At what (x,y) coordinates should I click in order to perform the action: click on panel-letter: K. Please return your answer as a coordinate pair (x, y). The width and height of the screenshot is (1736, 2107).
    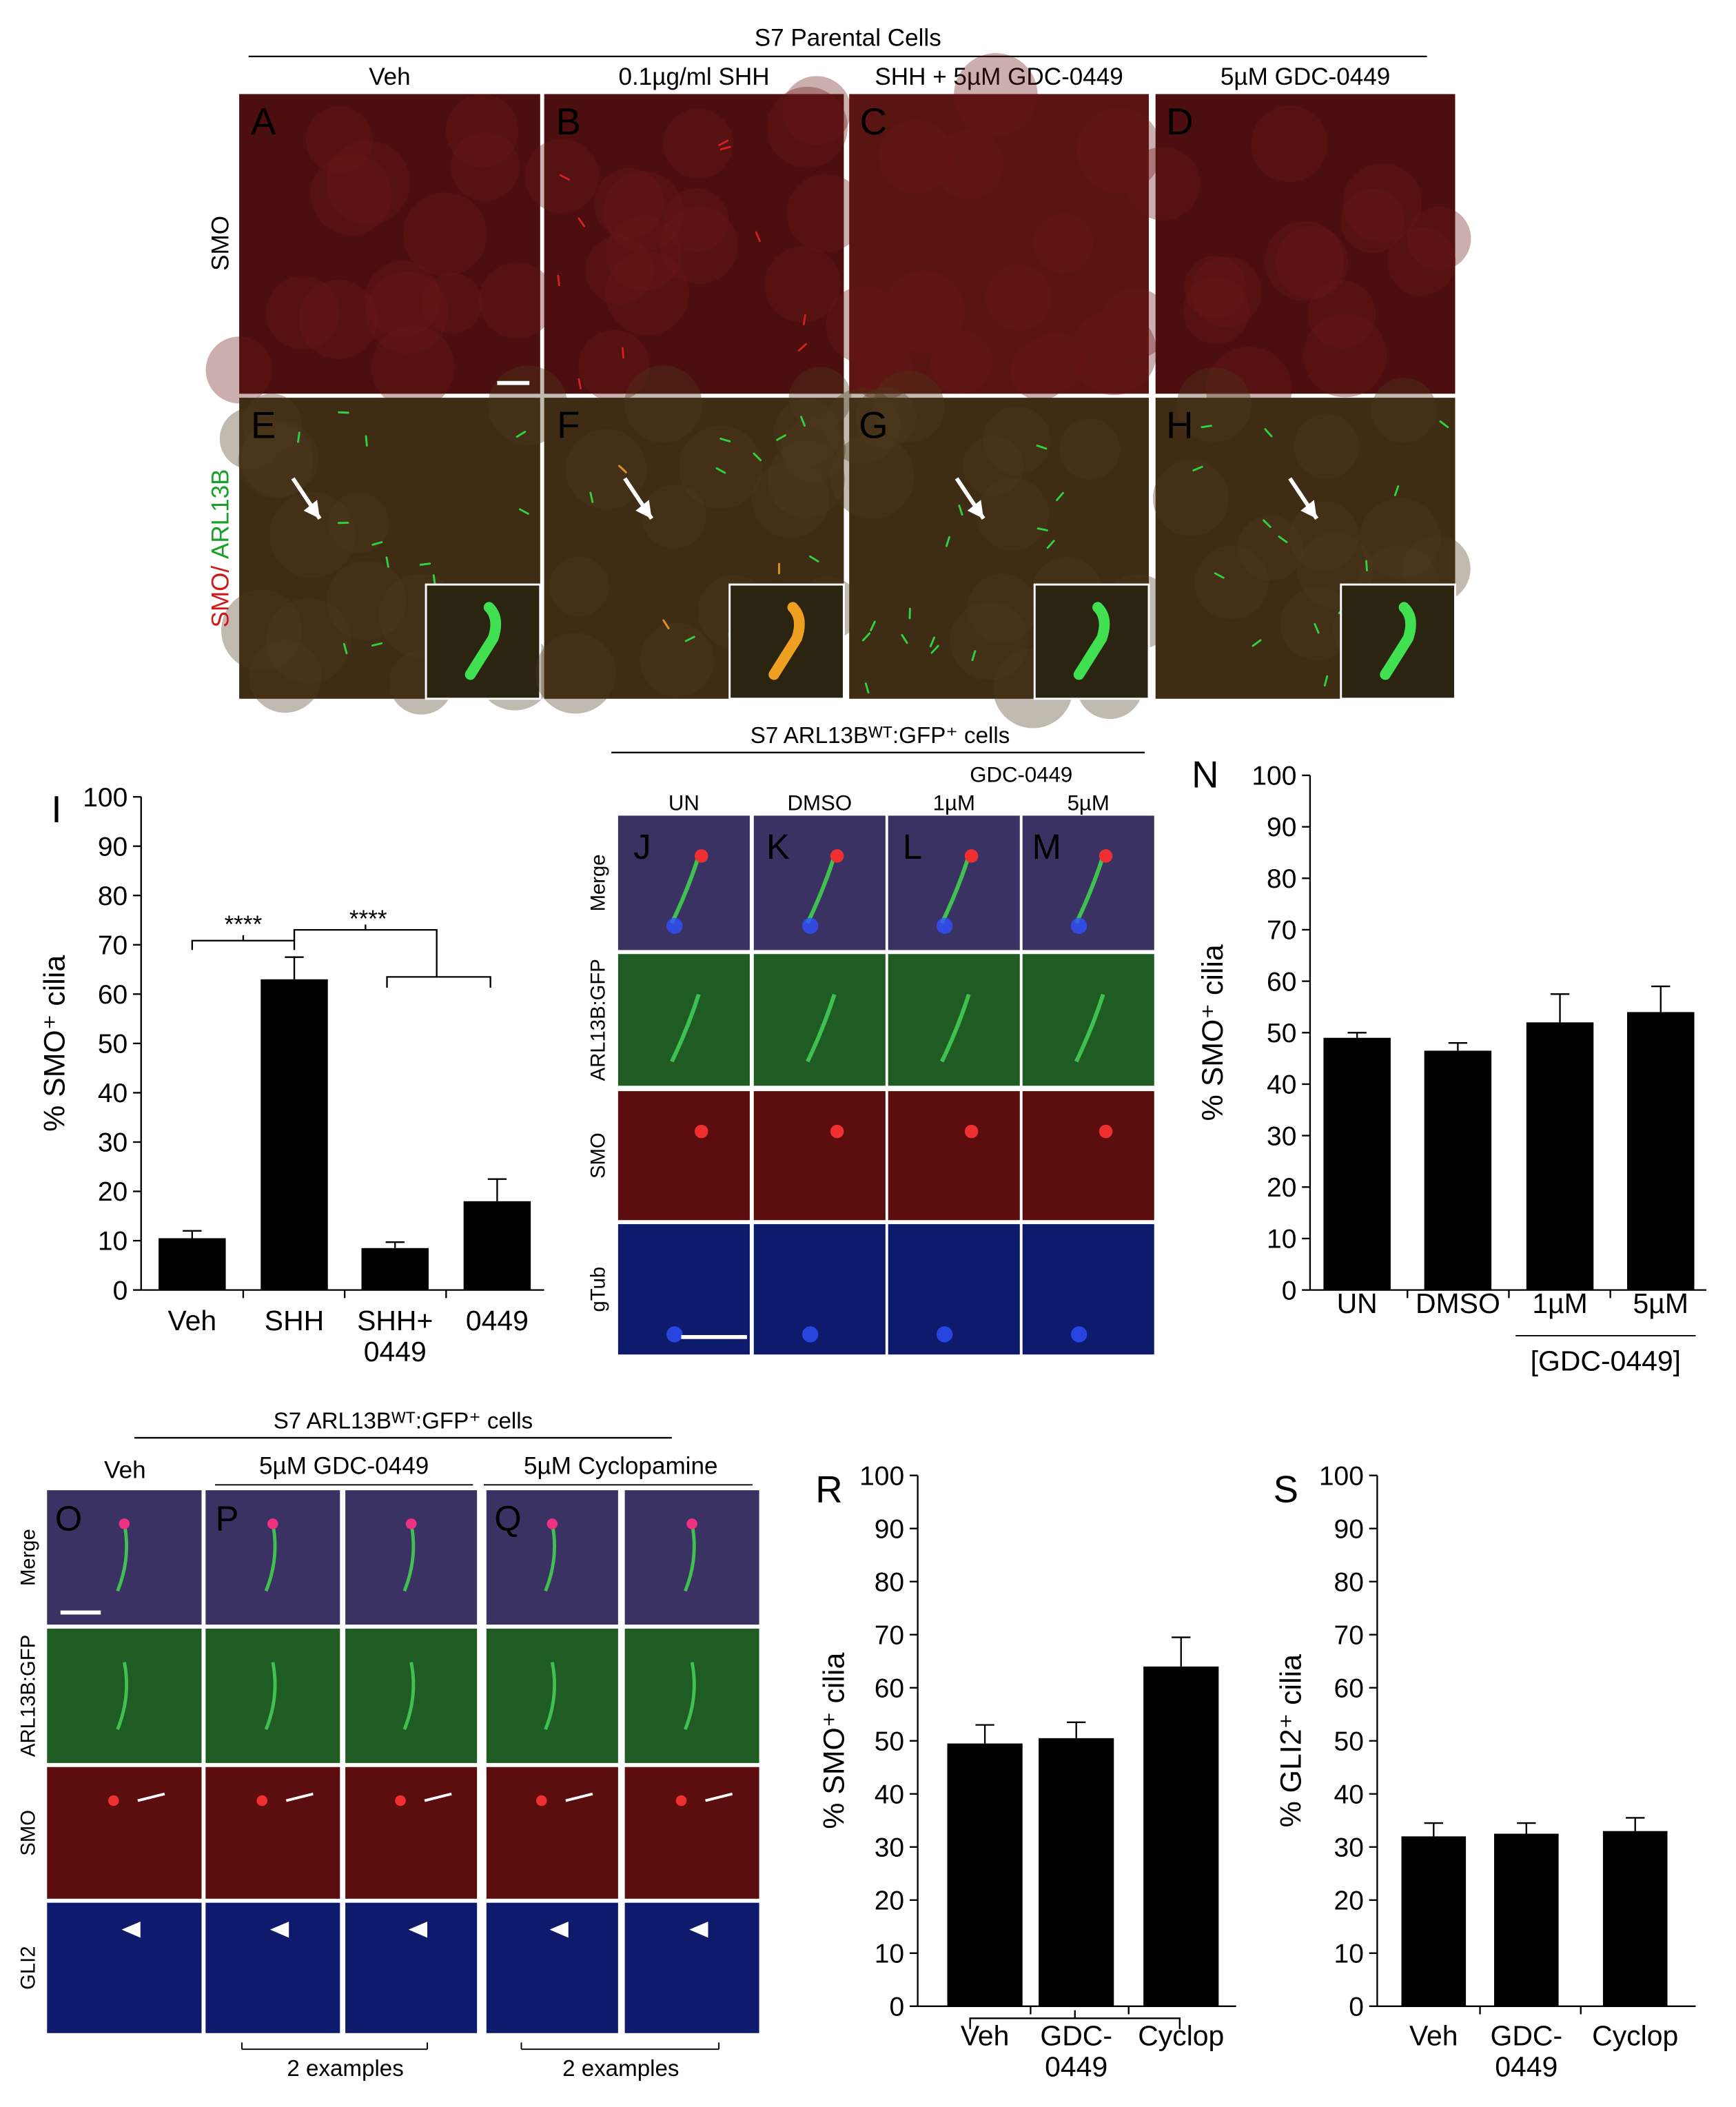
    Looking at the image, I should click on (778, 847).